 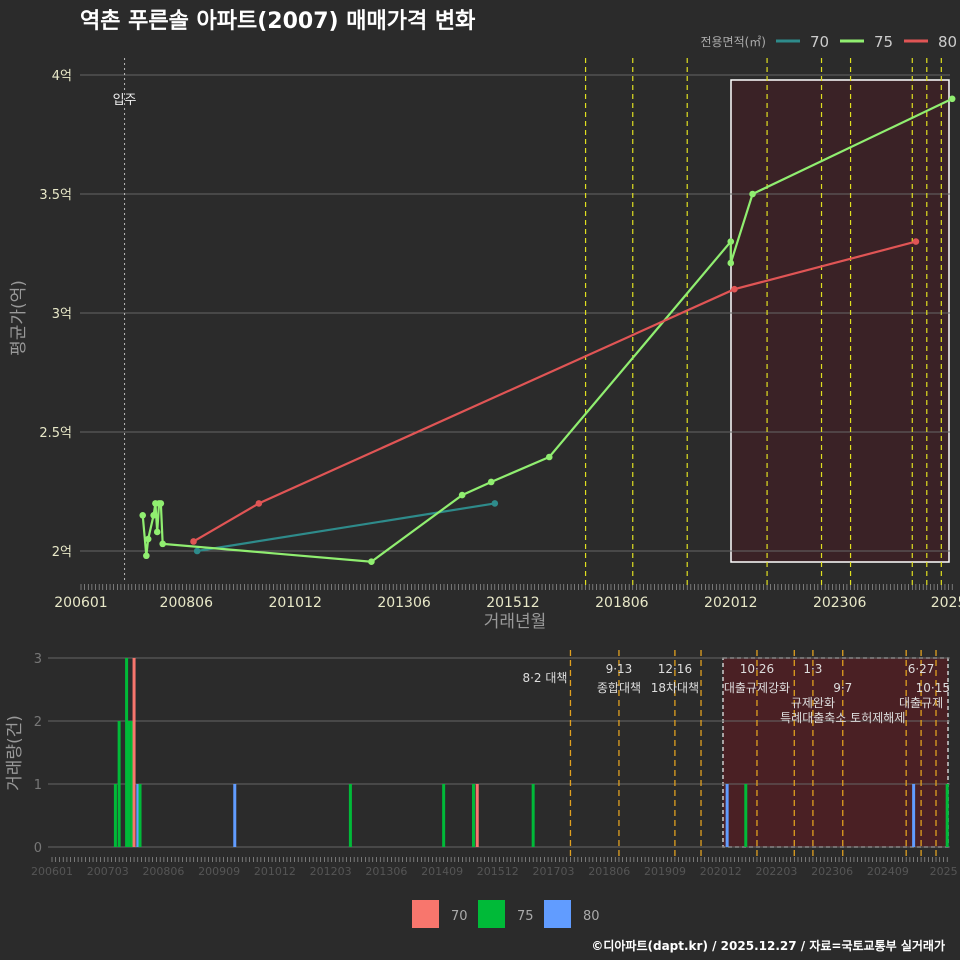 What do you see at coordinates (888, 871) in the screenshot?
I see `x-tick-label: 202409` at bounding box center [888, 871].